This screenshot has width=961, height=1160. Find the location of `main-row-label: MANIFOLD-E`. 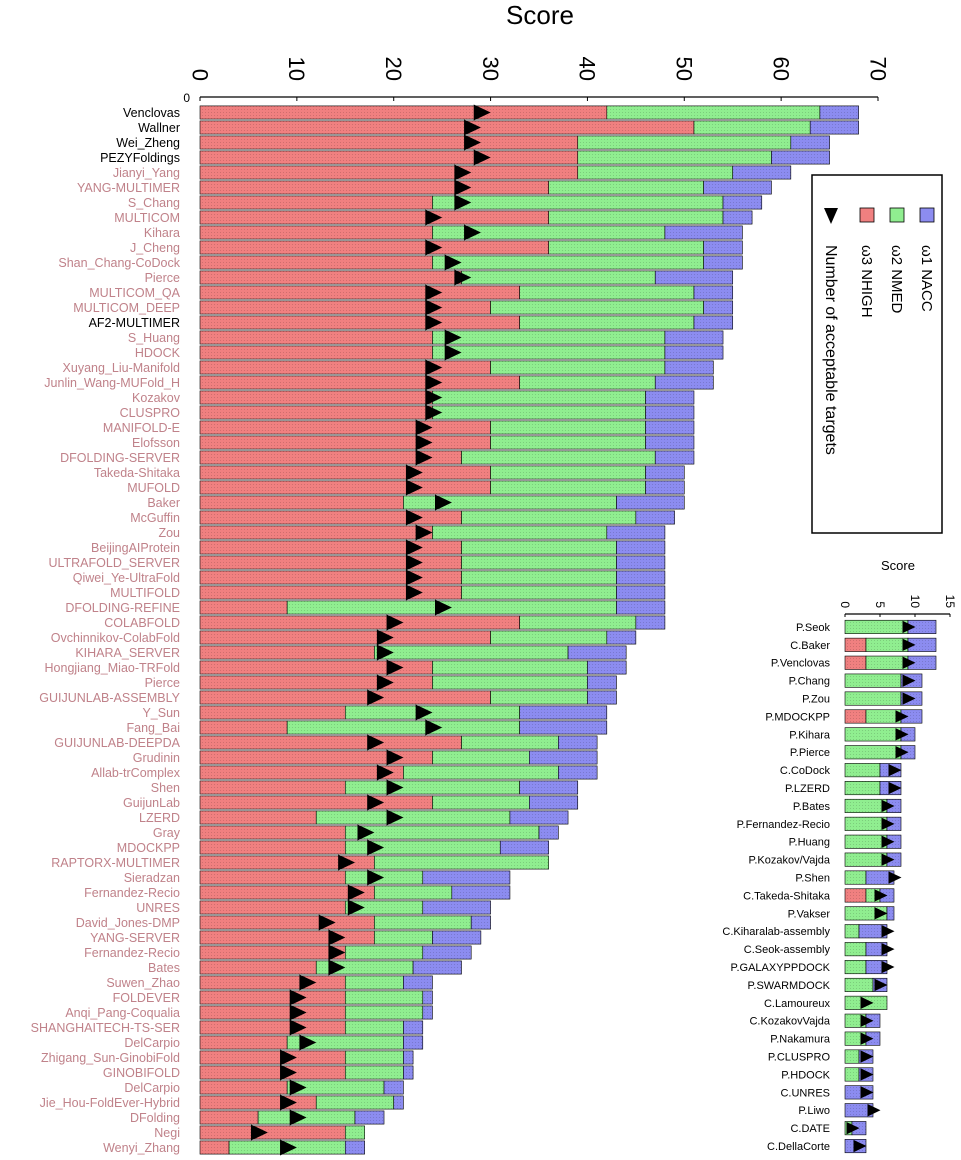

main-row-label: MANIFOLD-E is located at coordinates (141, 428).